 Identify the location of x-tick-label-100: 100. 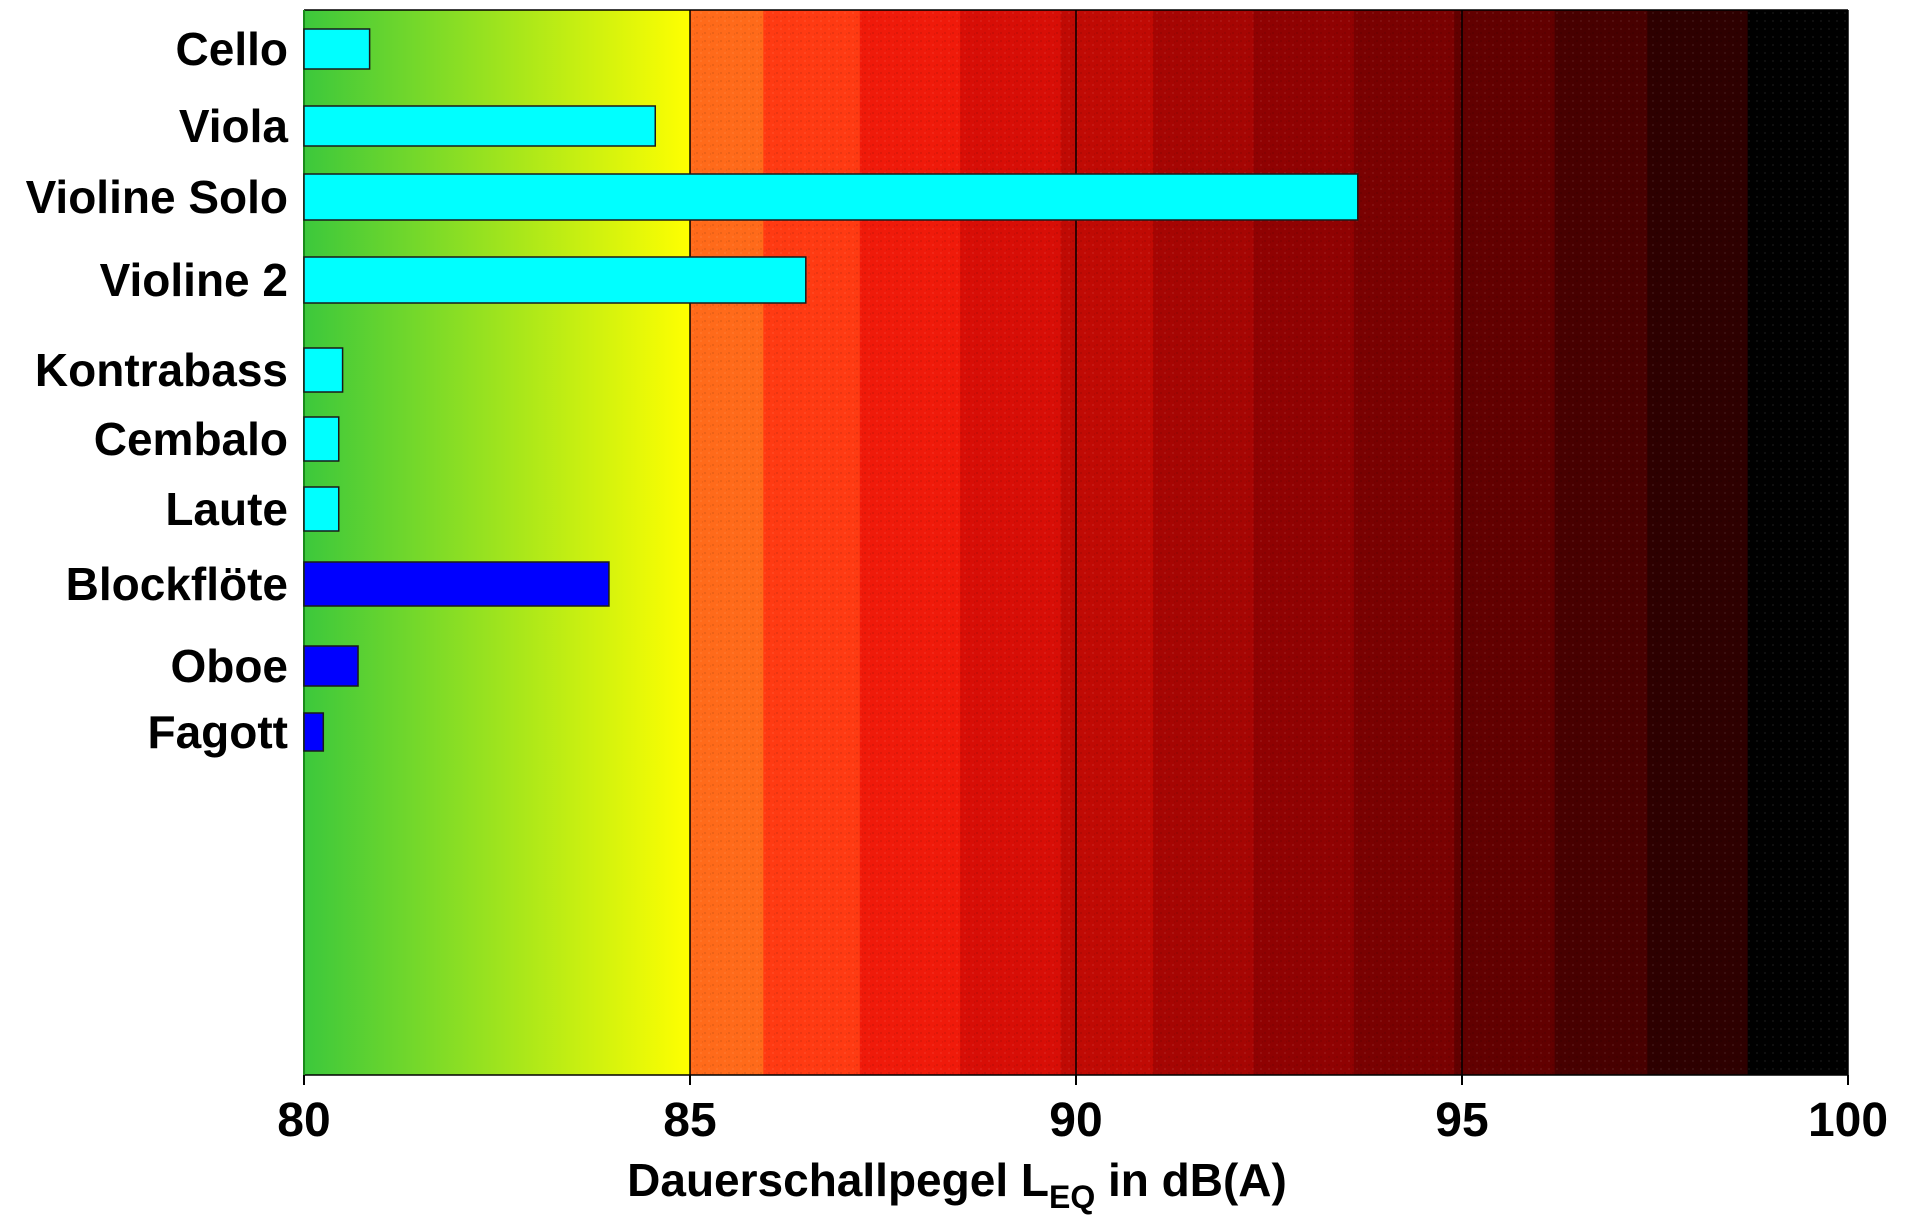
(1848, 1120).